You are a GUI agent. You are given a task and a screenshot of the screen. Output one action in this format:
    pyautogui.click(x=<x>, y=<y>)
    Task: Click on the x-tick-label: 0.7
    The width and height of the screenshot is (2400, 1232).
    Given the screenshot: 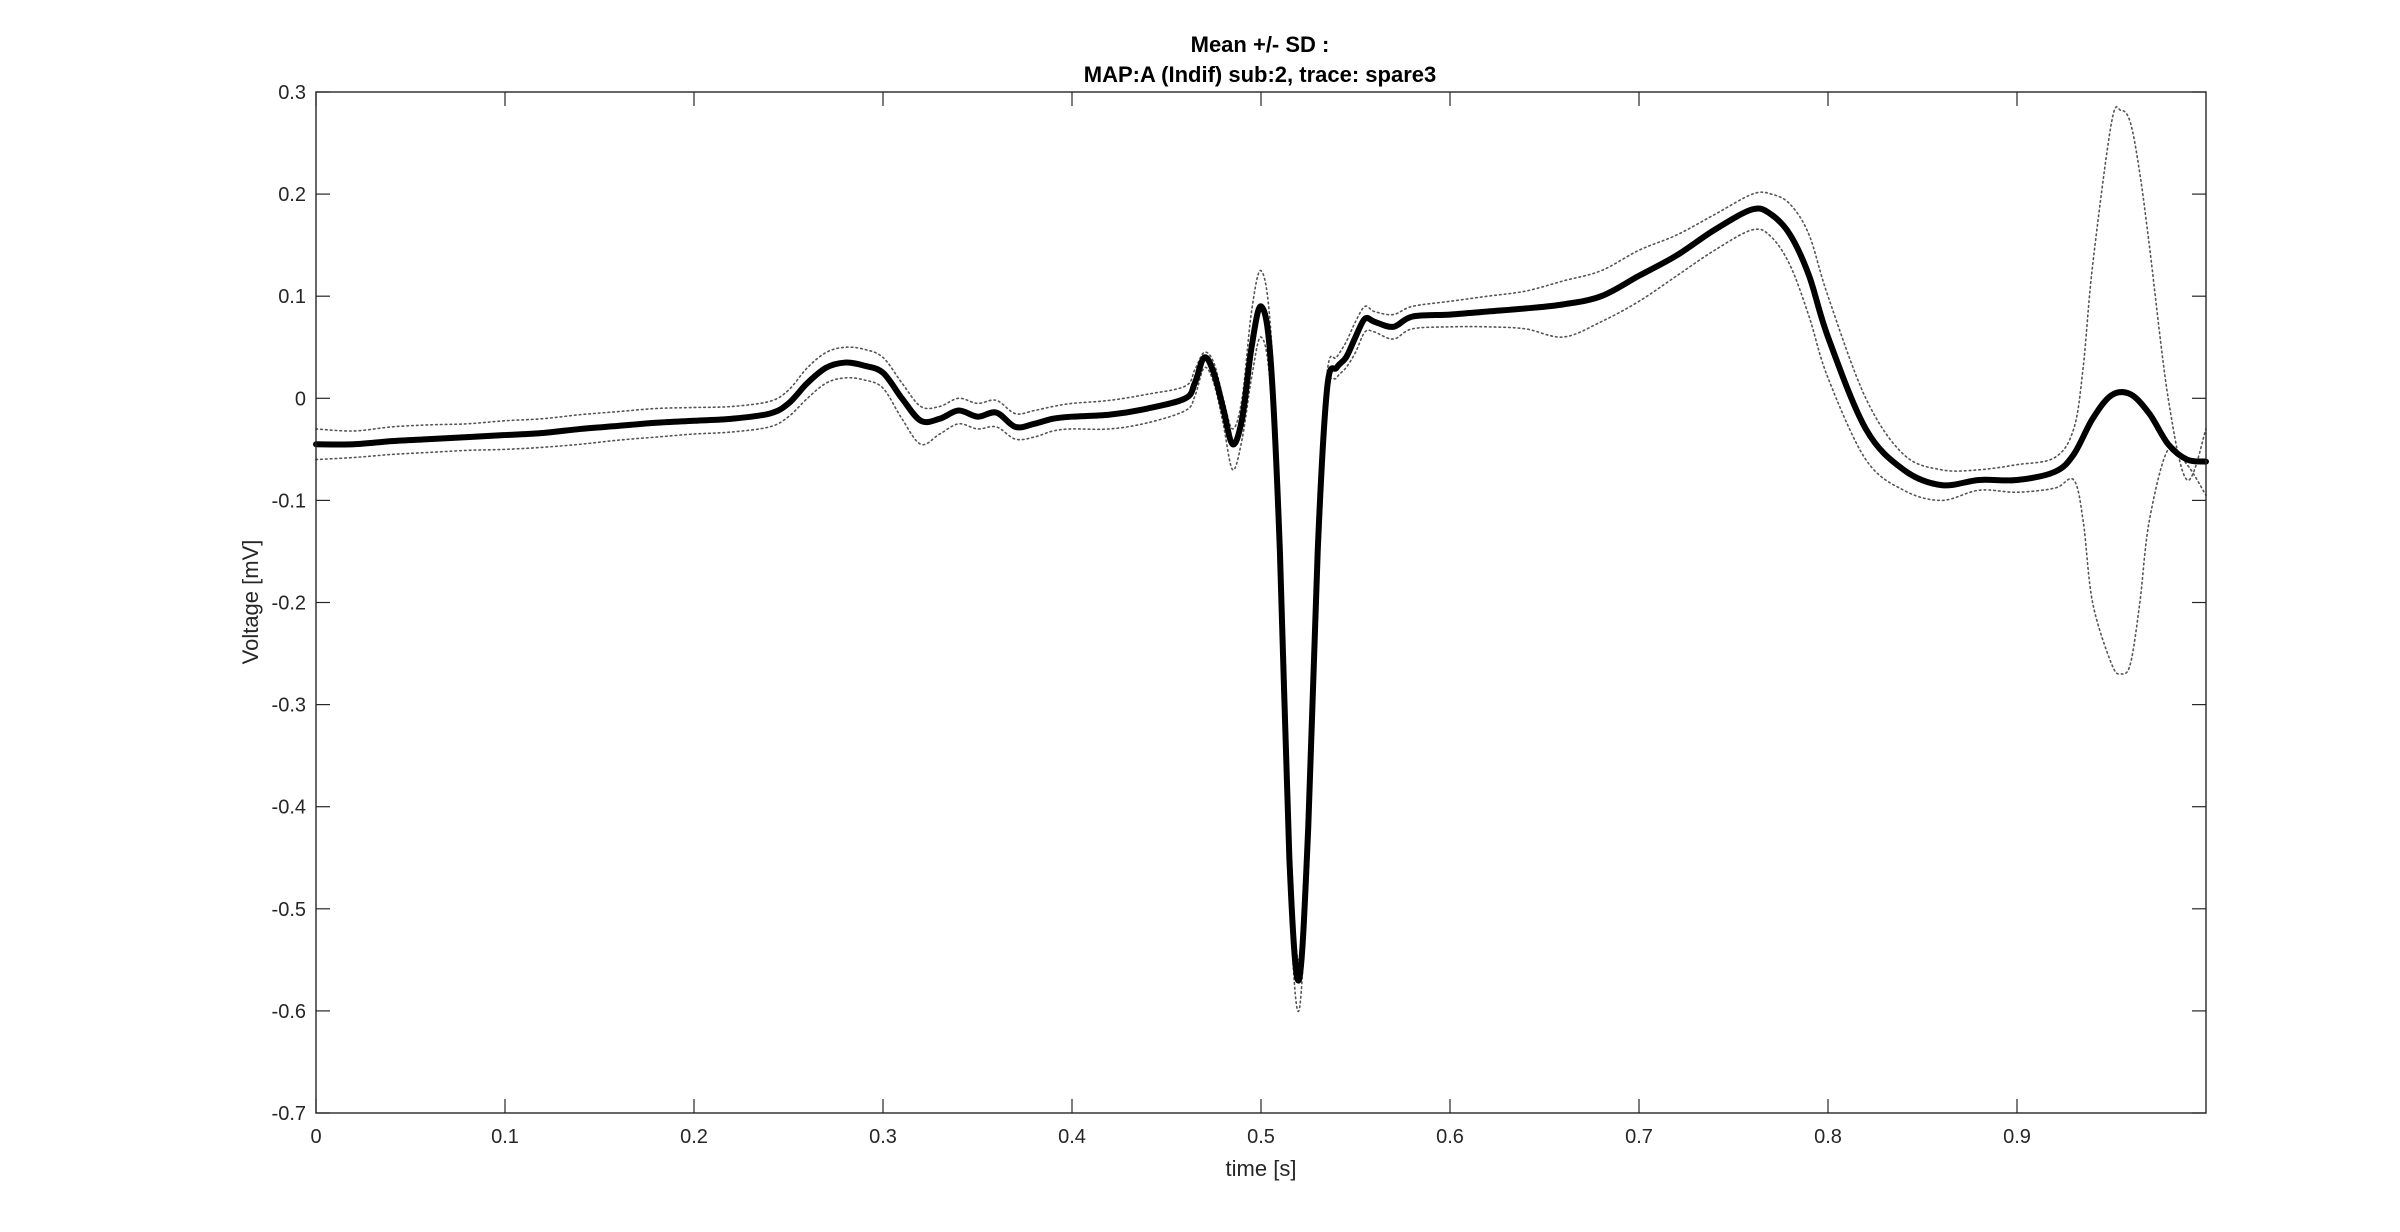 What is the action you would take?
    pyautogui.click(x=1639, y=1137)
    